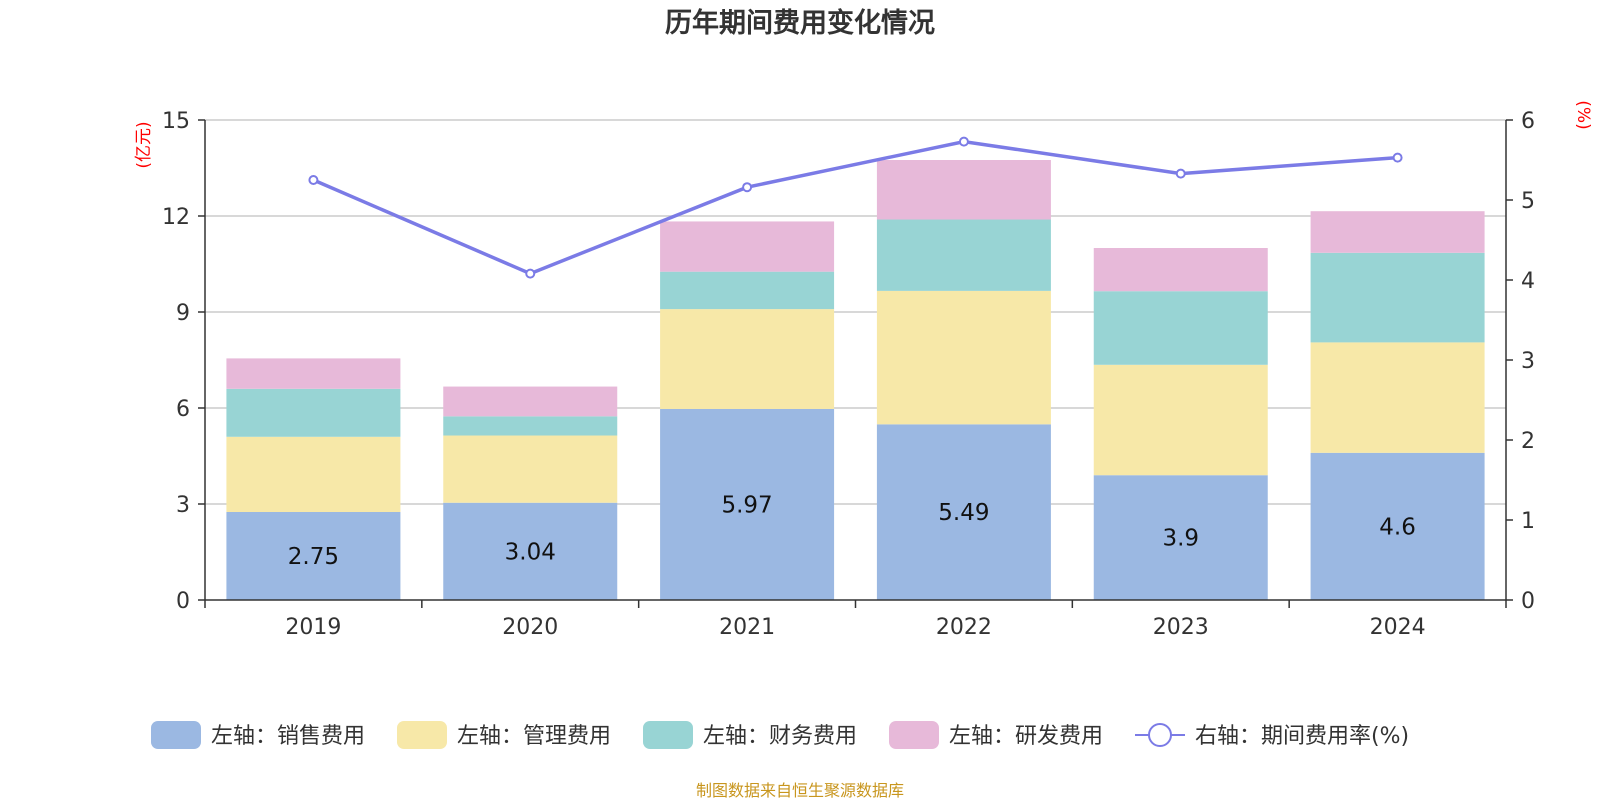  I want to click on chart-title: 历年期间费用变化情况, so click(800, 23).